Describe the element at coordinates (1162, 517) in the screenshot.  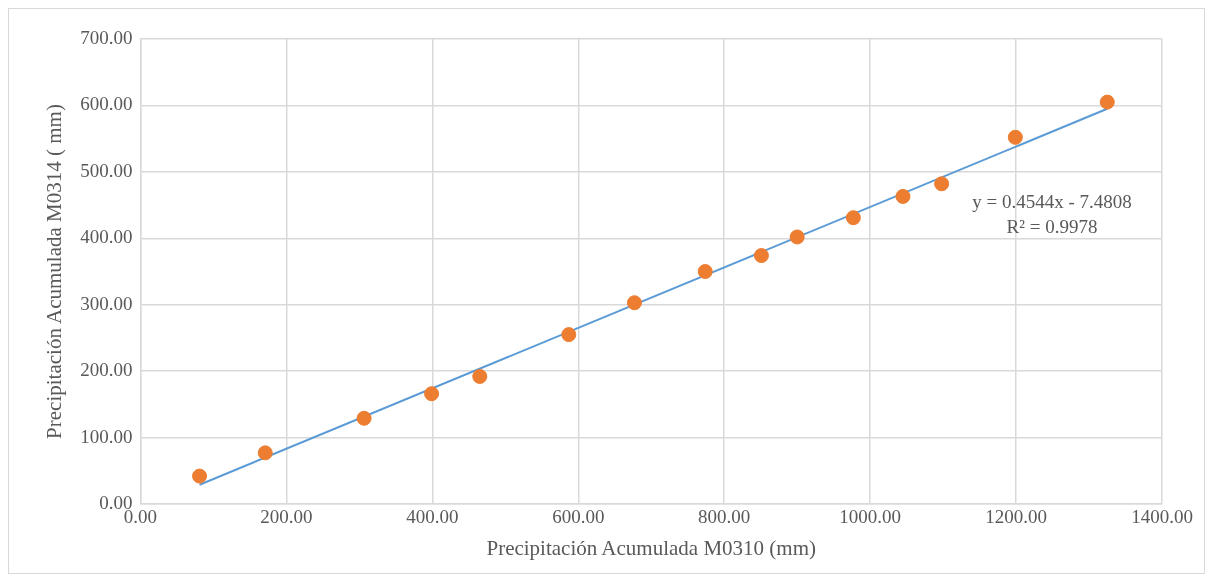
I see `x-tick-label: 1400.00` at that location.